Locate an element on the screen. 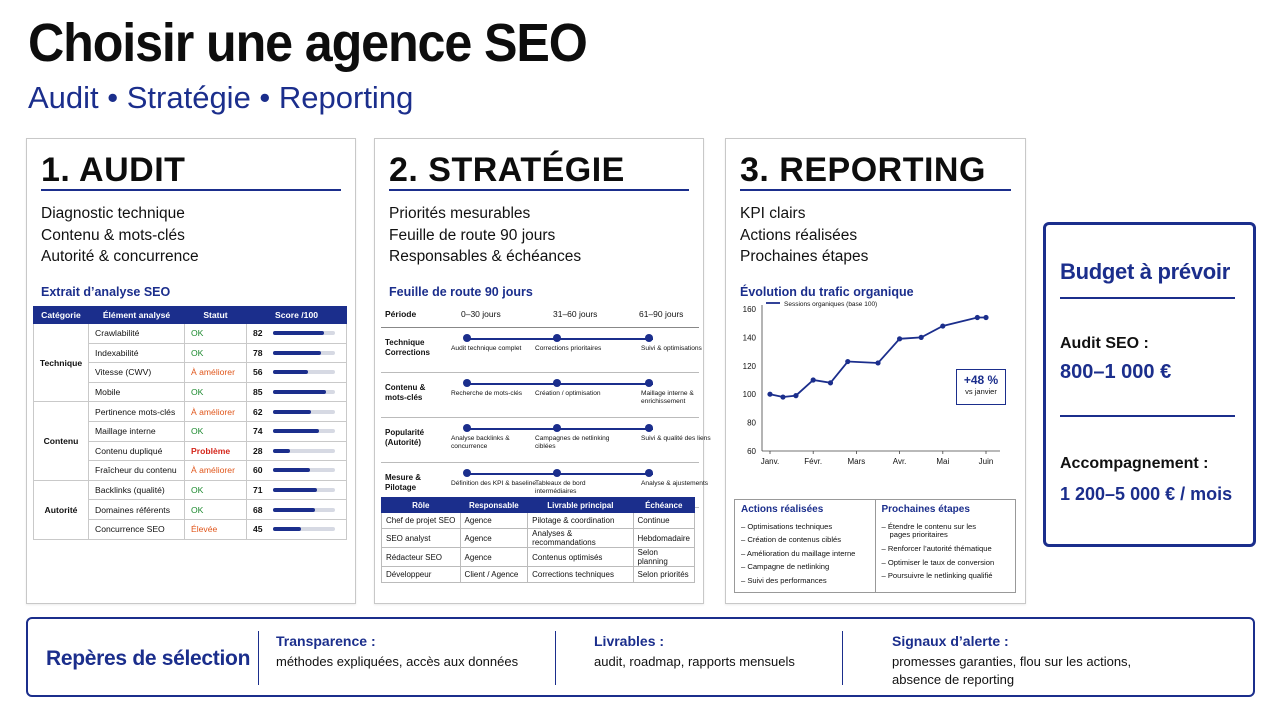 This screenshot has height=720, width=1280. score-value: 71 is located at coordinates (258, 490).